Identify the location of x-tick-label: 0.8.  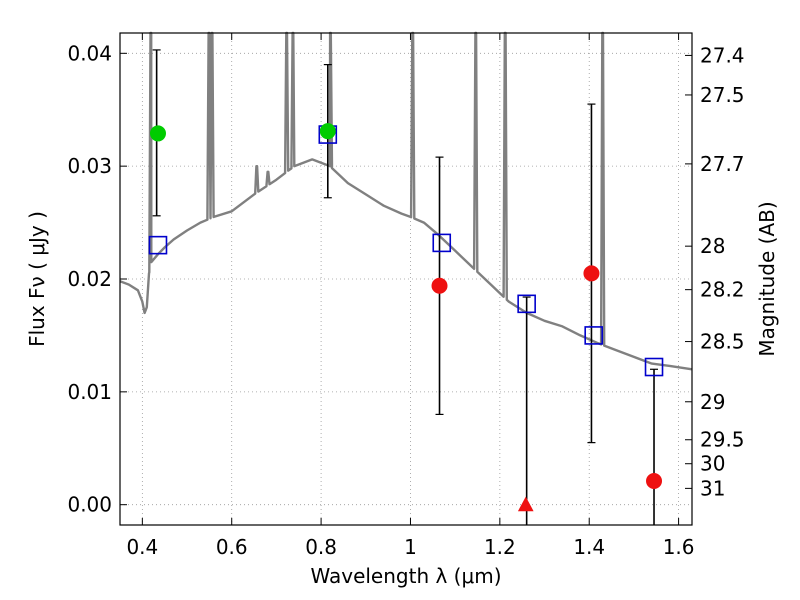
(321, 547).